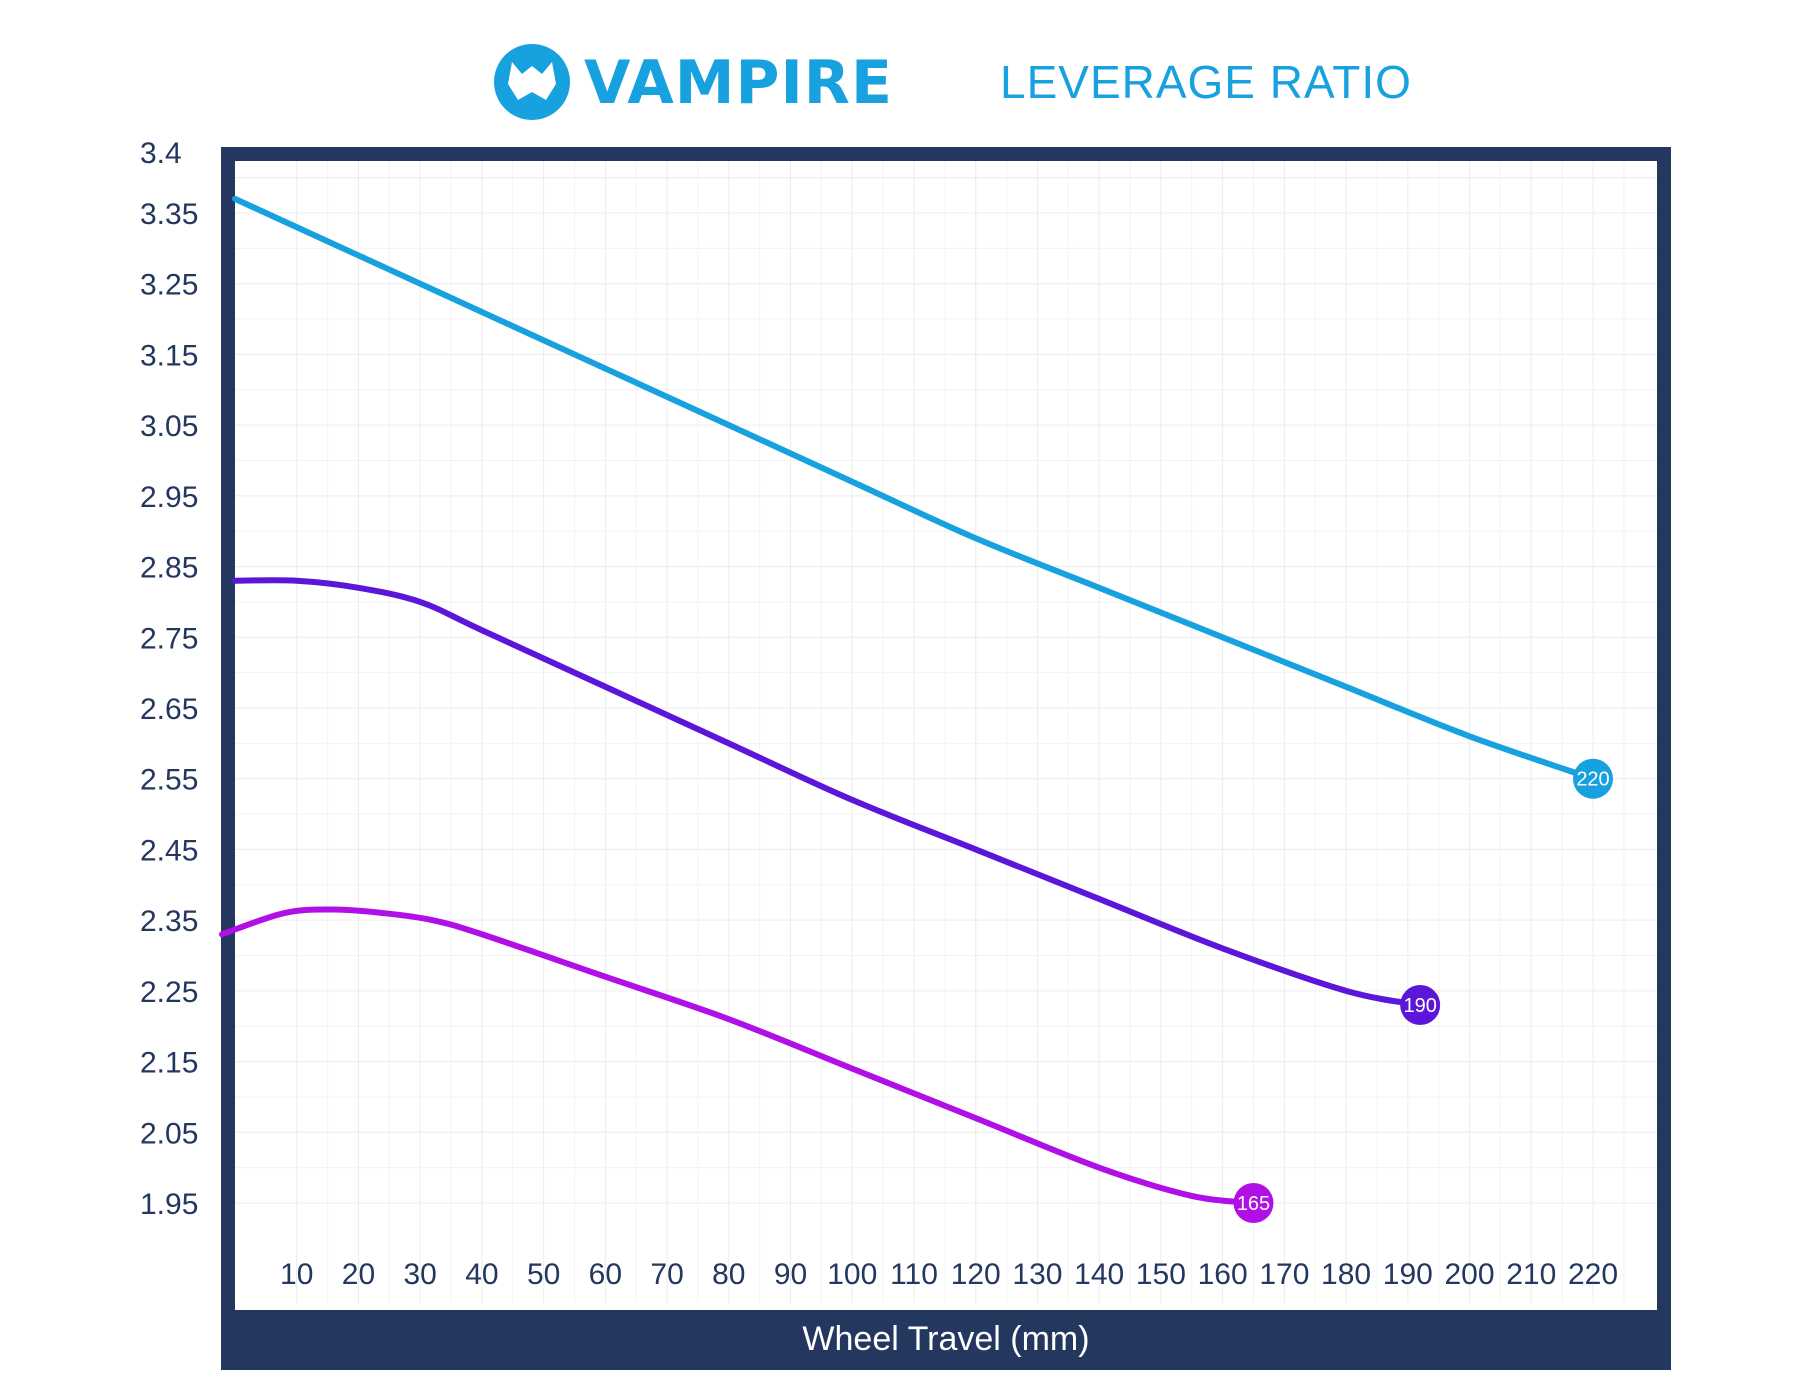  Describe the element at coordinates (666, 1274) in the screenshot. I see `x-tick-label: 70` at that location.